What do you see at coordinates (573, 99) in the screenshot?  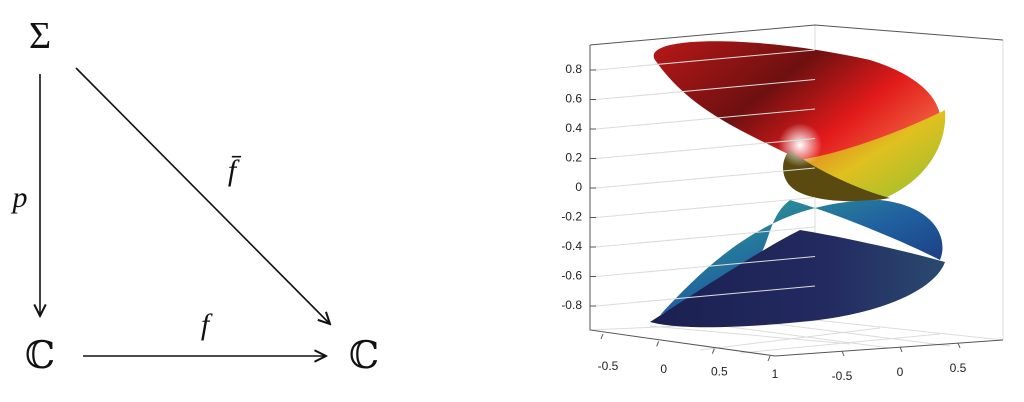 I see `z-tick-label: 0.6` at bounding box center [573, 99].